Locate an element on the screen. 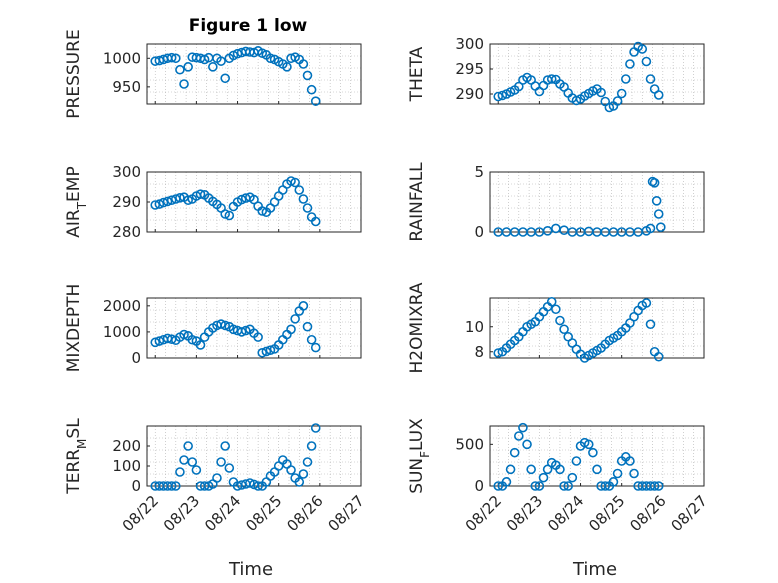 The image size is (778, 583). x-tick-label: 08/27 is located at coordinates (346, 513).